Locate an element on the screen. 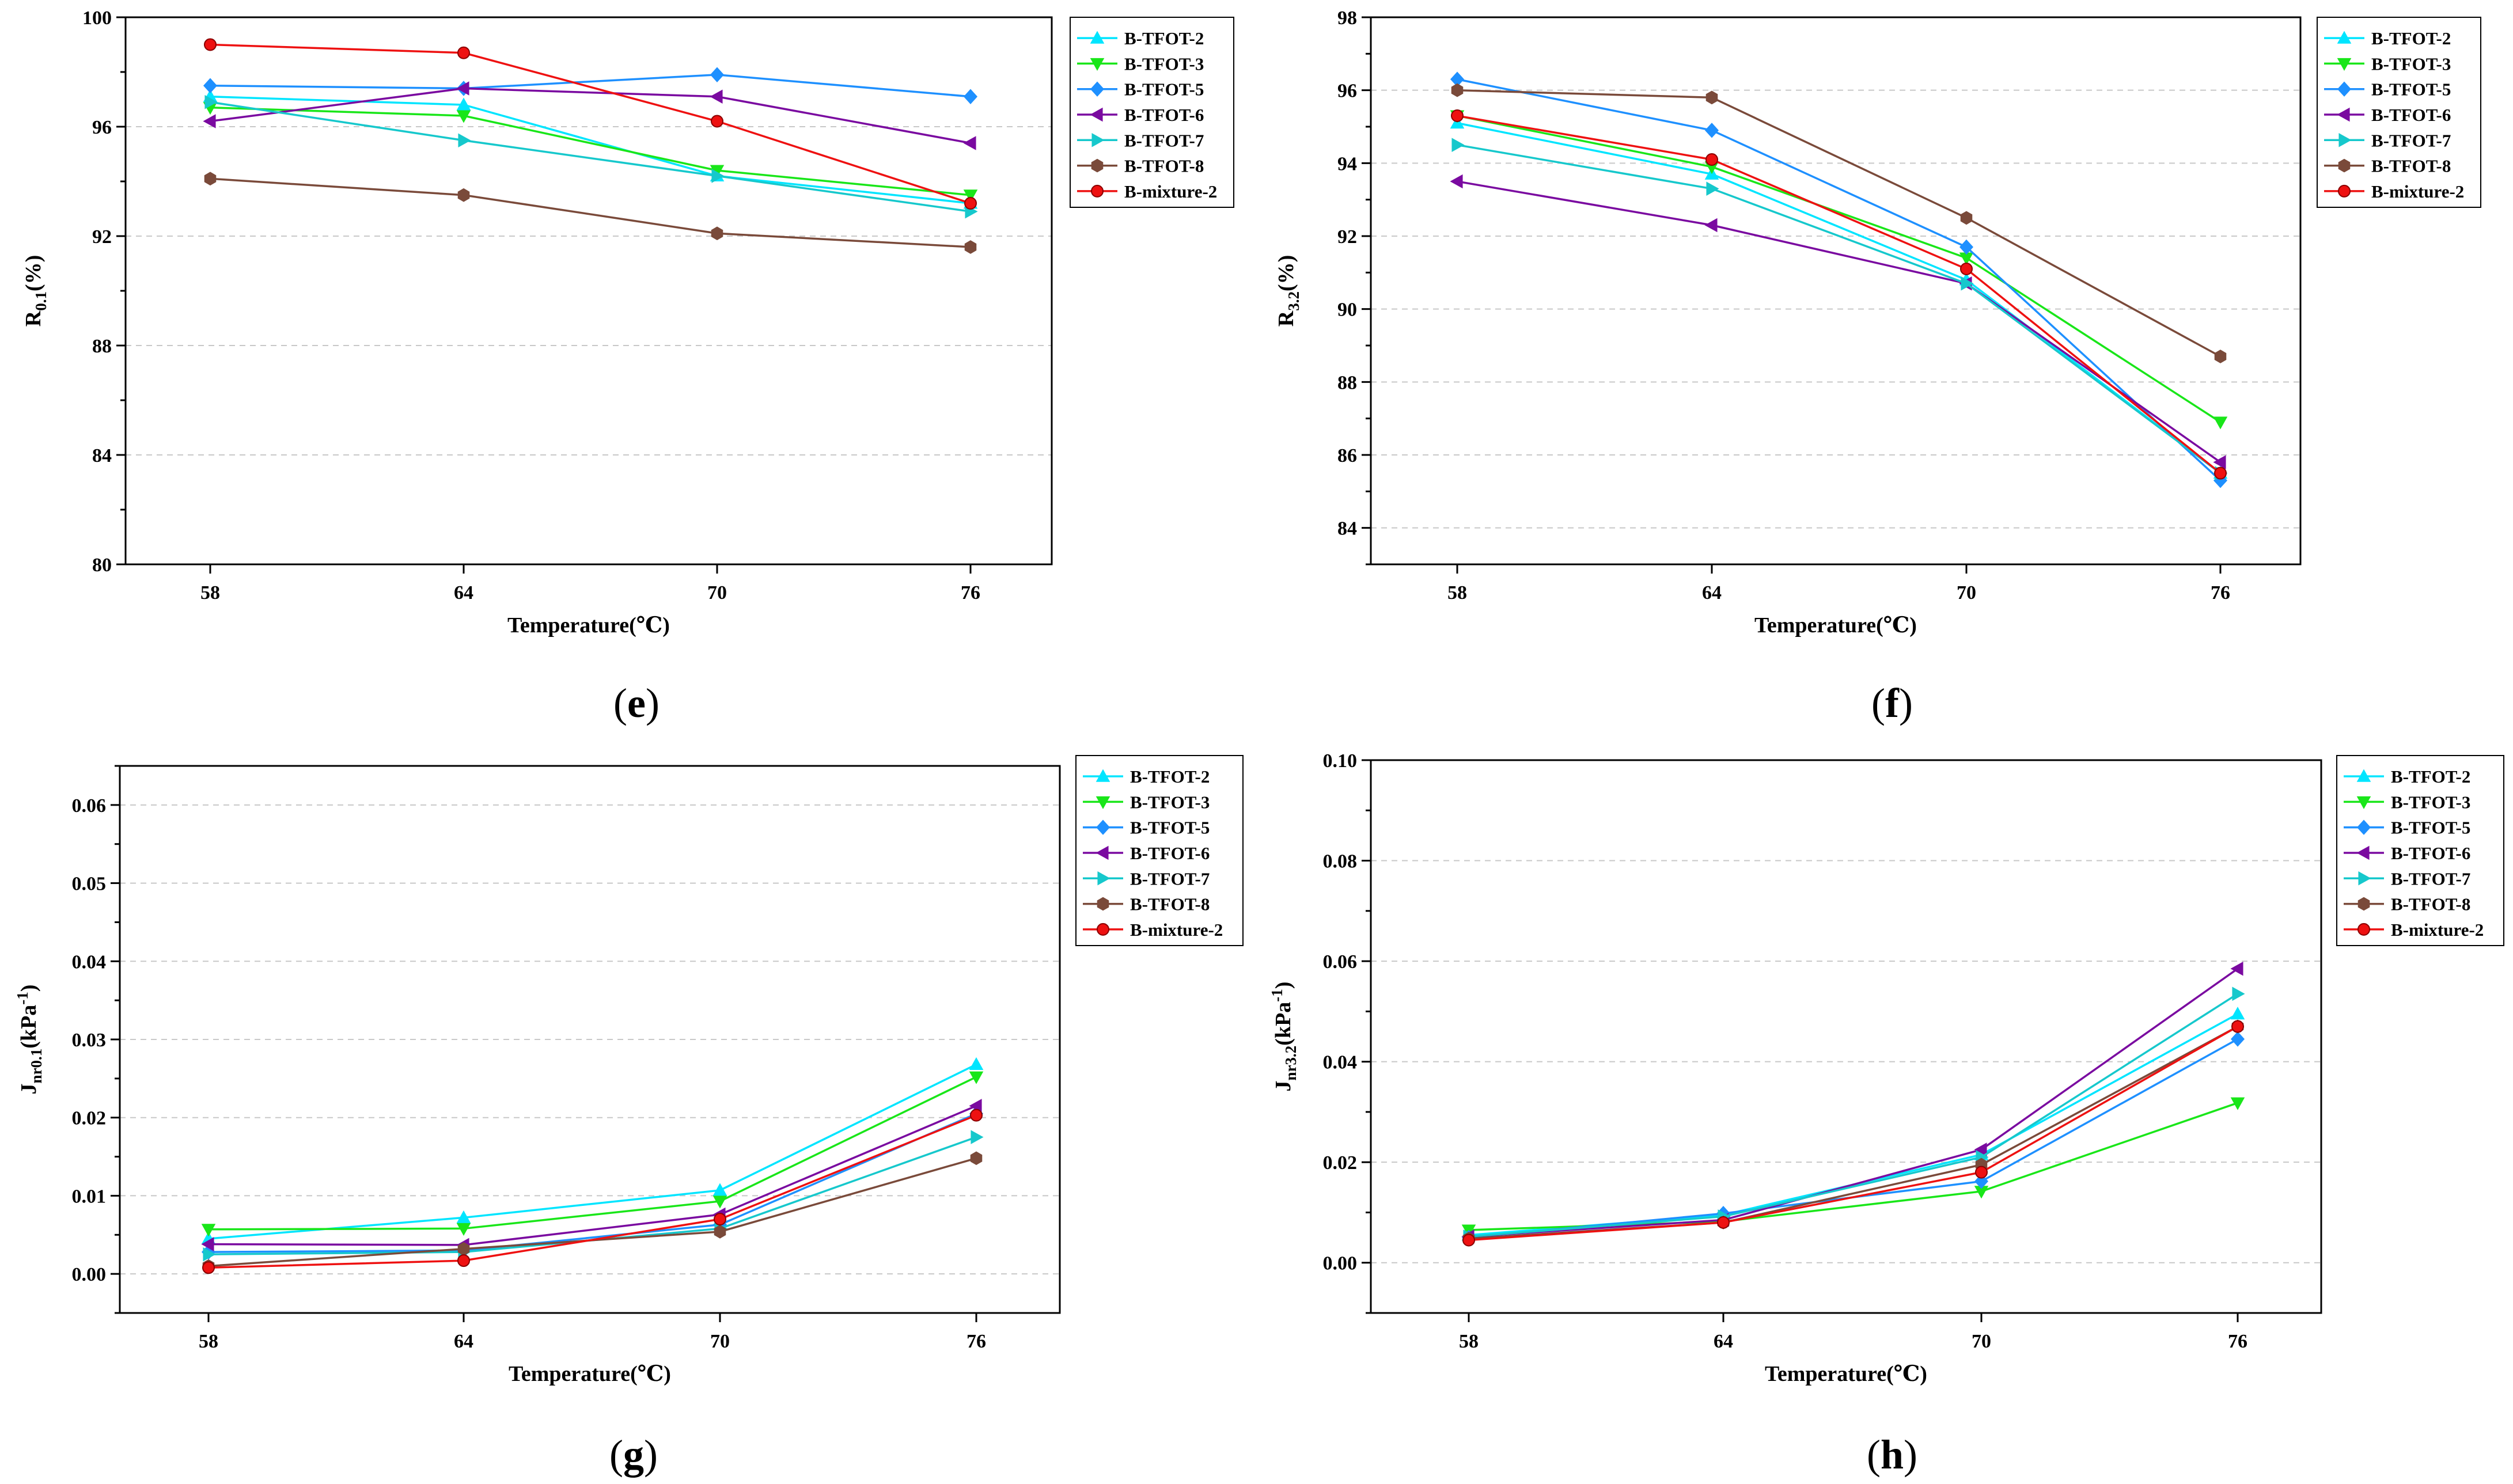 This screenshot has height=1484, width=2513. panel-label: (h) is located at coordinates (1892, 1455).